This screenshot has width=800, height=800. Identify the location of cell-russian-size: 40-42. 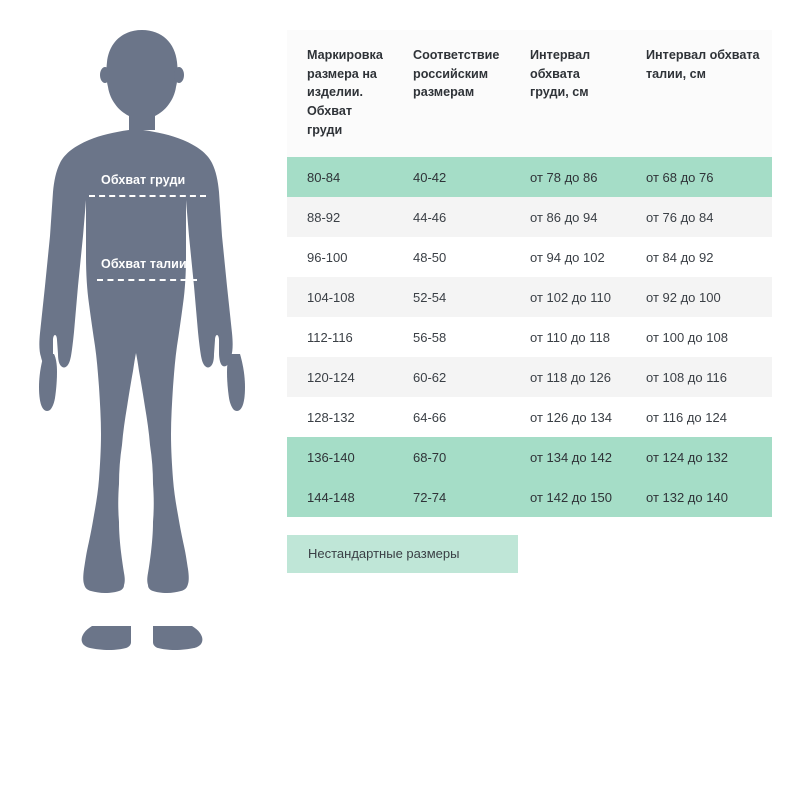
(430, 177).